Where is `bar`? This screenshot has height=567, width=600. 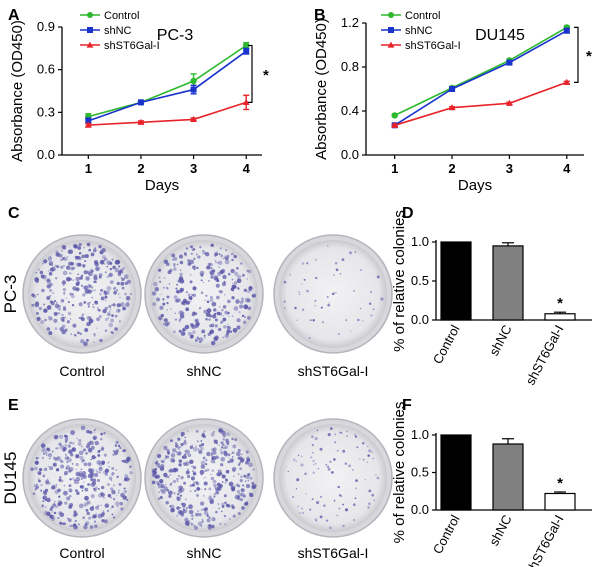 bar is located at coordinates (560, 501).